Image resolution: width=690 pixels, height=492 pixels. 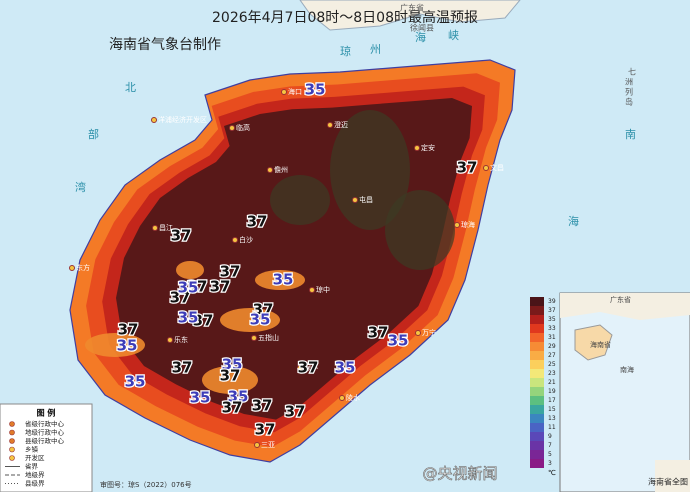 What do you see at coordinates (323, 289) in the screenshot?
I see `place-label: 琼中` at bounding box center [323, 289].